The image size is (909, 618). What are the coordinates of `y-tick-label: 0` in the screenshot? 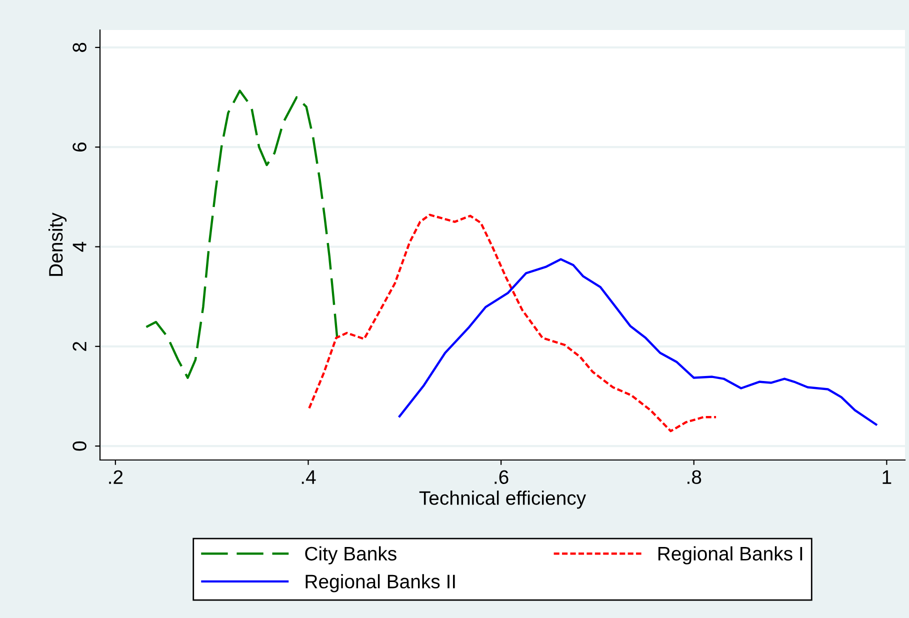 It's located at (79, 446).